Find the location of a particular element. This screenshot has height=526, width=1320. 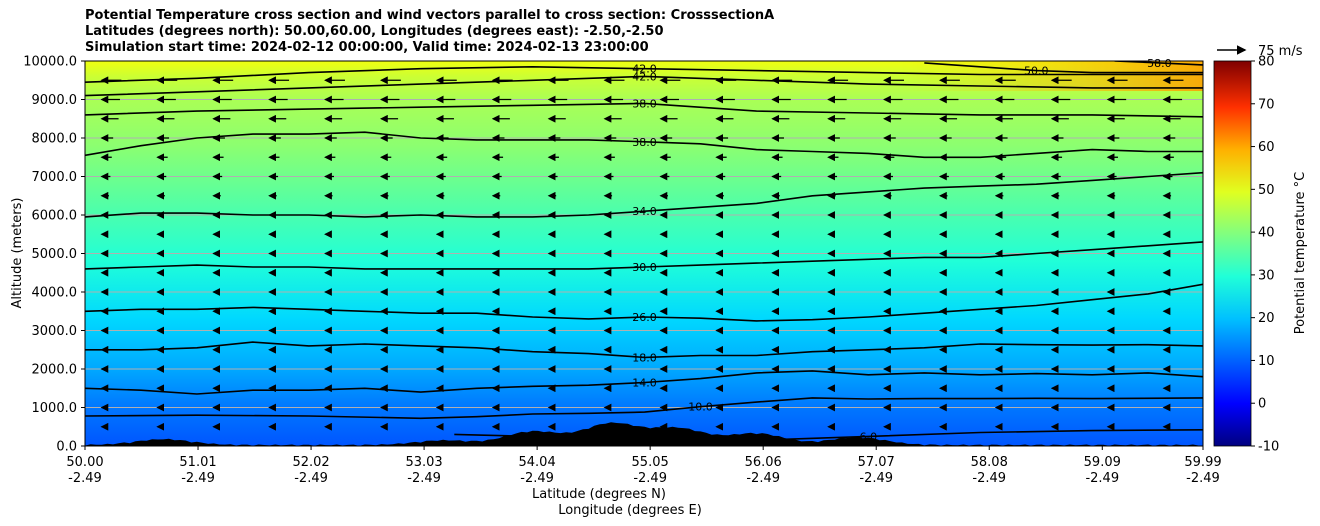

x-axis-label-latitude: Latitude (degrees N) is located at coordinates (599, 494).